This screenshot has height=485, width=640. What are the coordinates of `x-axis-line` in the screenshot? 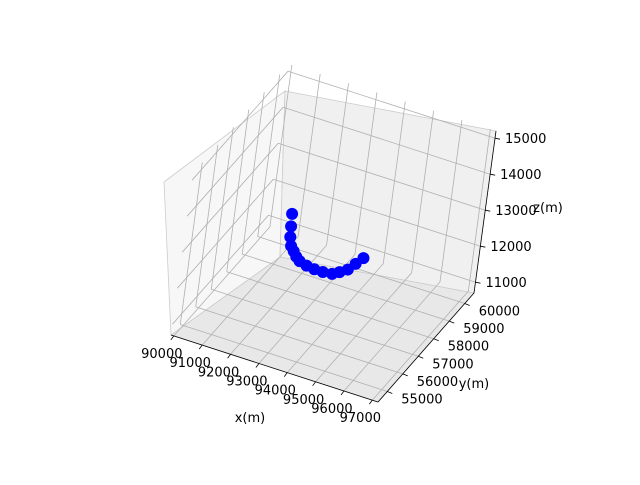 It's located at (274, 368).